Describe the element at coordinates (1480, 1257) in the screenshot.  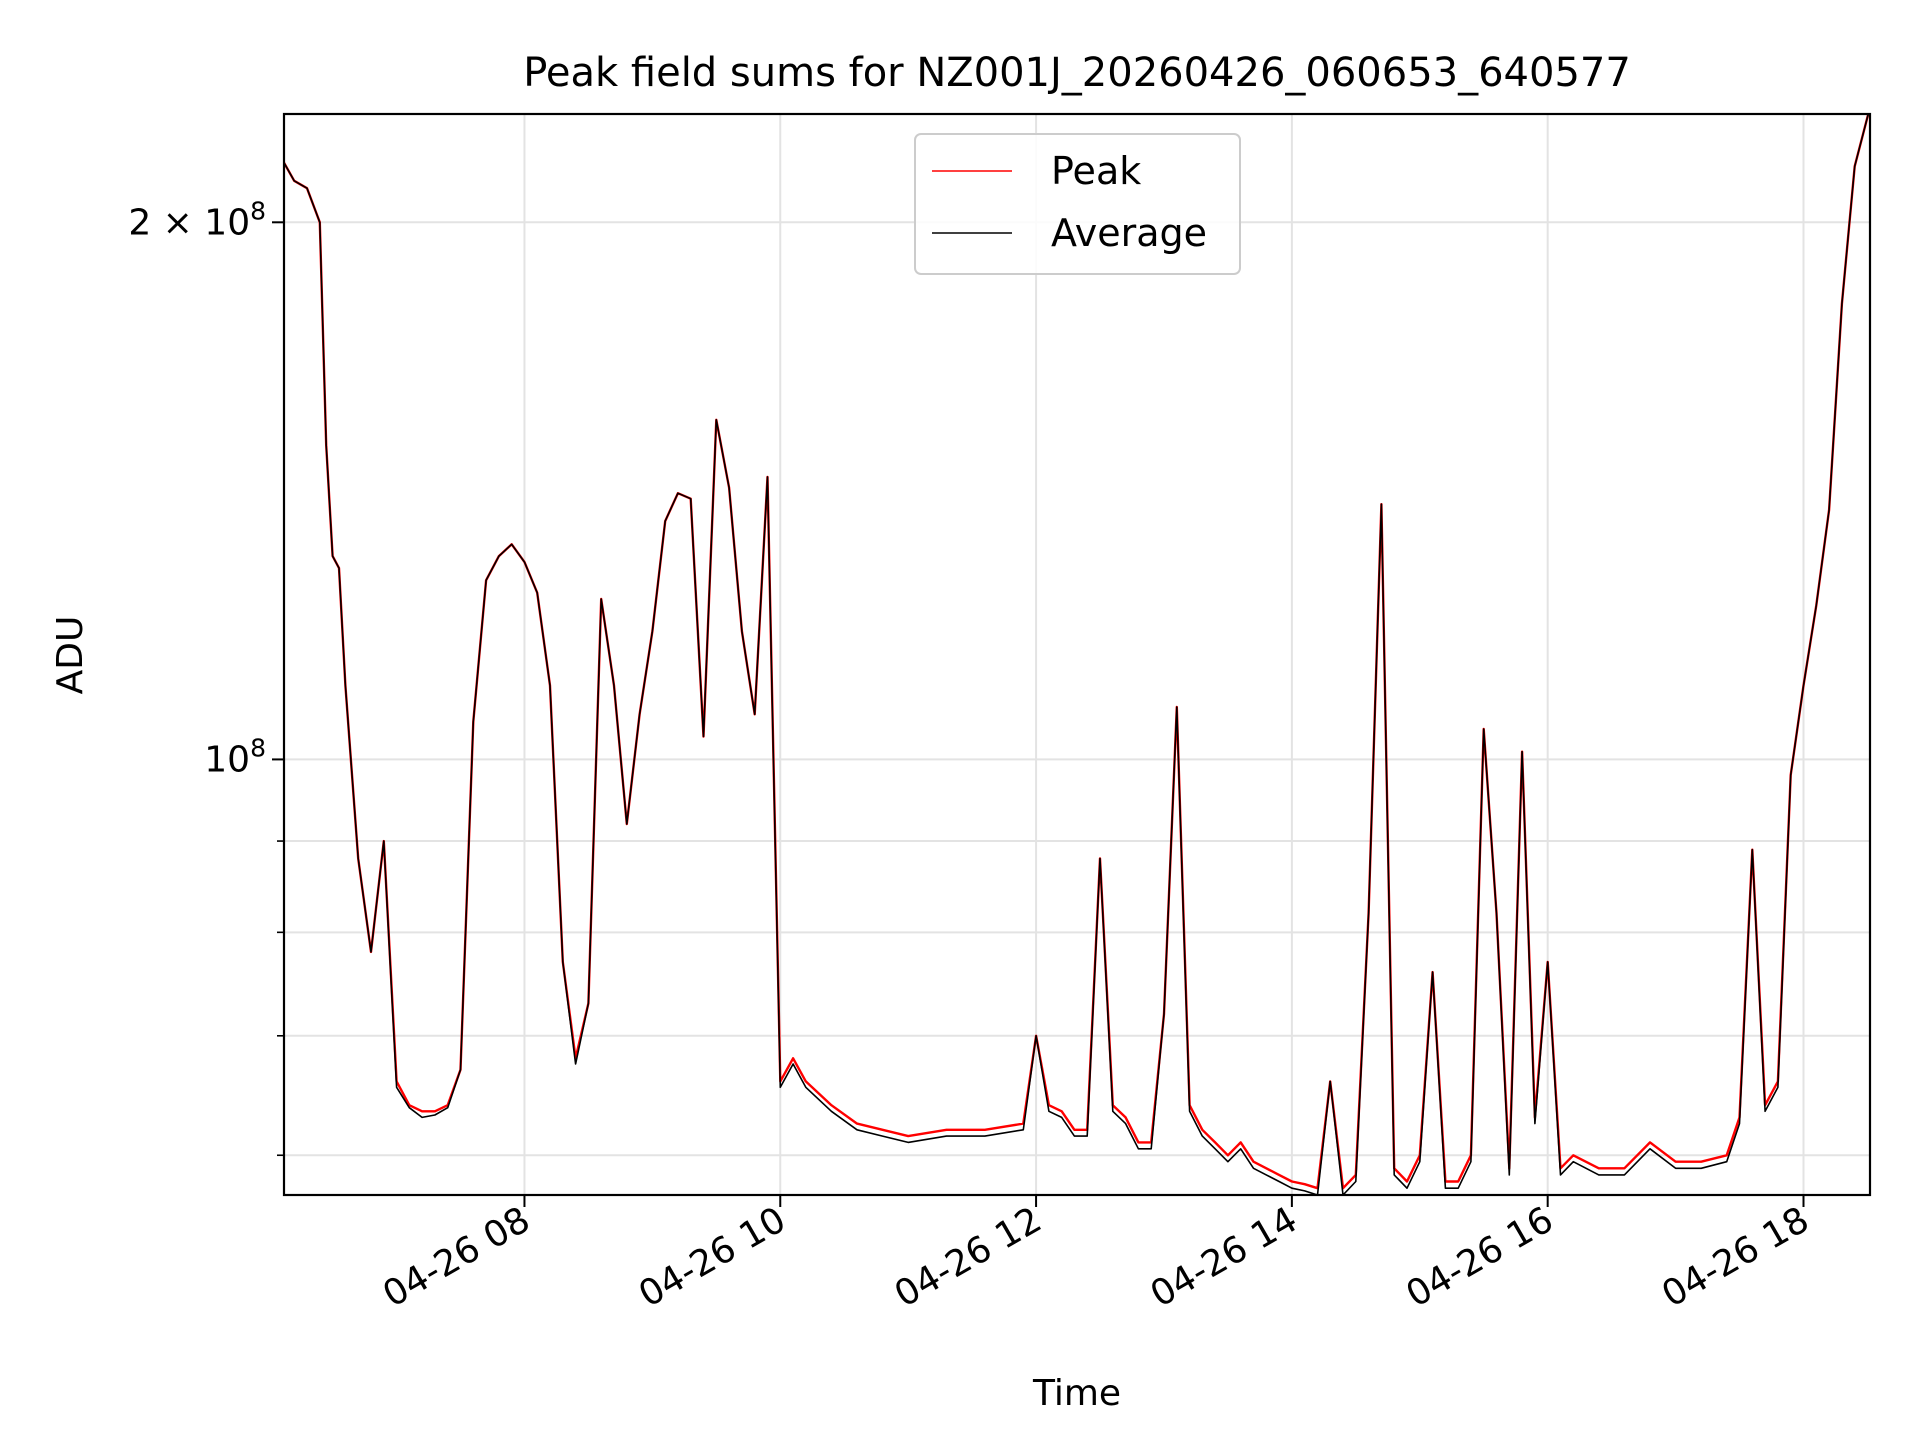
I see `x-tick-label-4: 04-26 16` at that location.